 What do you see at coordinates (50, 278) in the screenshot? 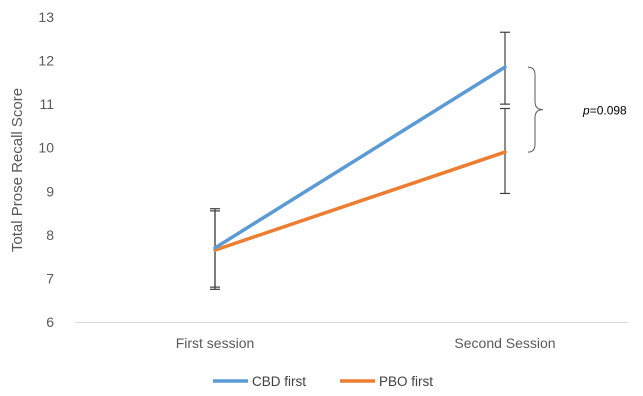
I see `y-tick-label: 7` at bounding box center [50, 278].